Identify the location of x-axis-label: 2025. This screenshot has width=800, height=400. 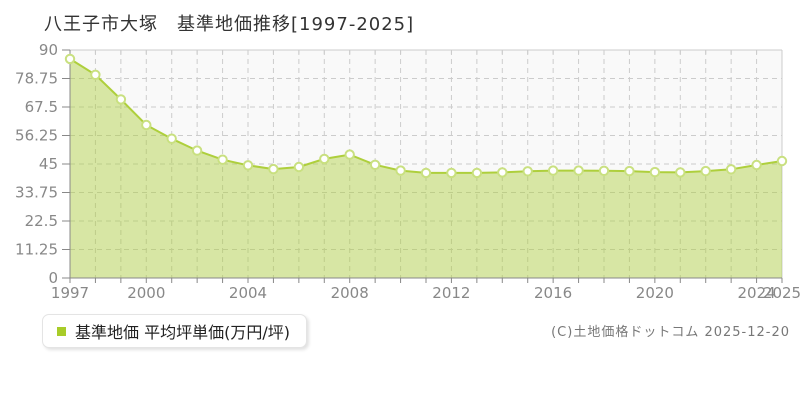
(781, 293).